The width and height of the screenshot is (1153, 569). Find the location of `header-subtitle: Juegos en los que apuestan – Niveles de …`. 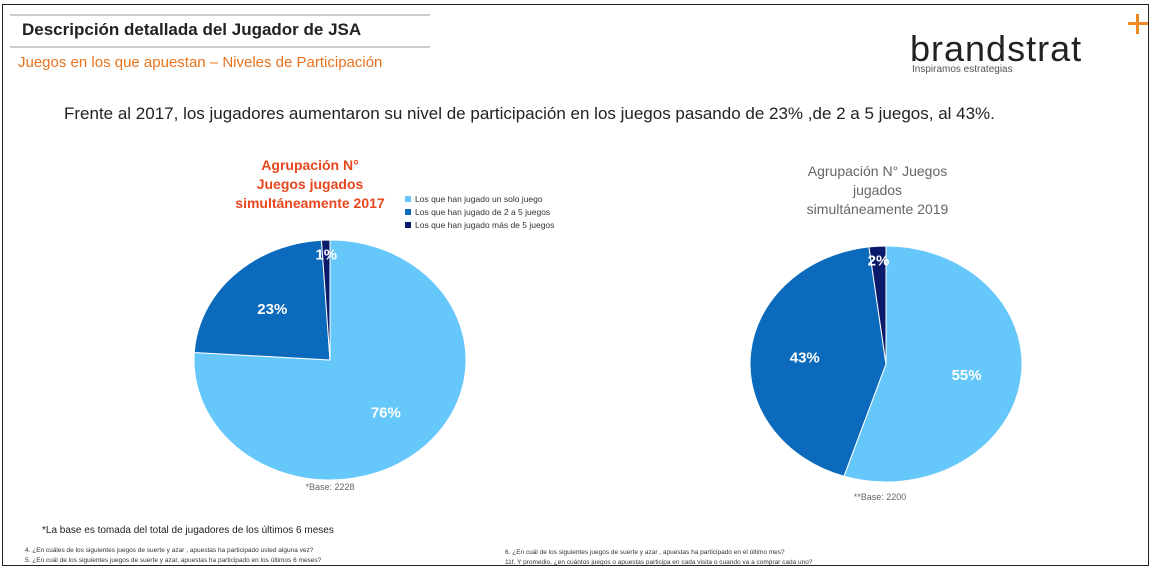

header-subtitle: Juegos en los que apuestan – Niveles de … is located at coordinates (200, 62).